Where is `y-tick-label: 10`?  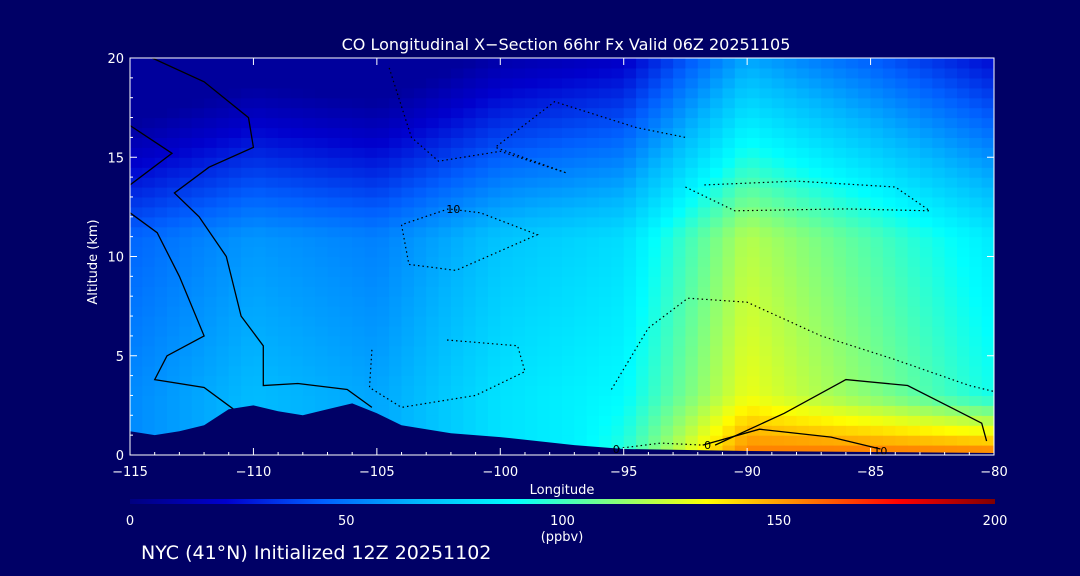 y-tick-label: 10 is located at coordinates (115, 258).